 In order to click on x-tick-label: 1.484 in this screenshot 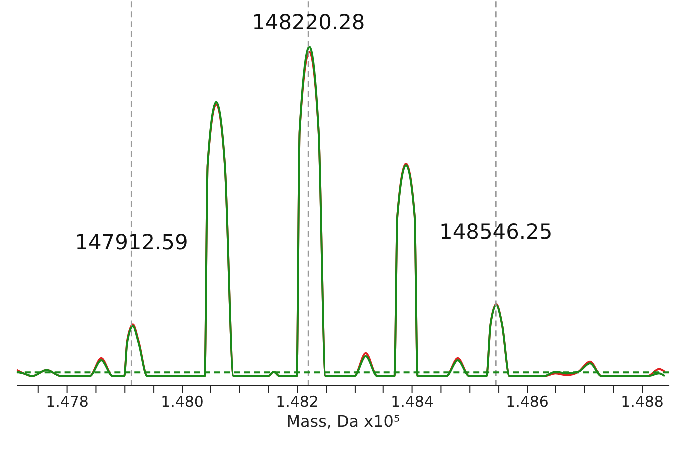, I will do `click(412, 401)`.